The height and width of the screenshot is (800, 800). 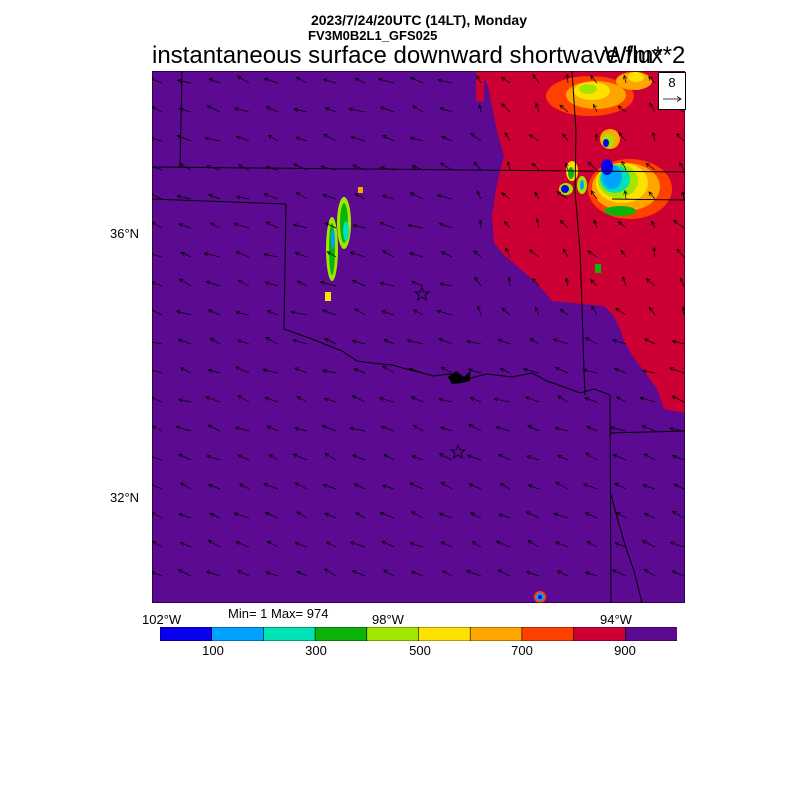 What do you see at coordinates (672, 82) in the screenshot?
I see `reference-vector-value: 8` at bounding box center [672, 82].